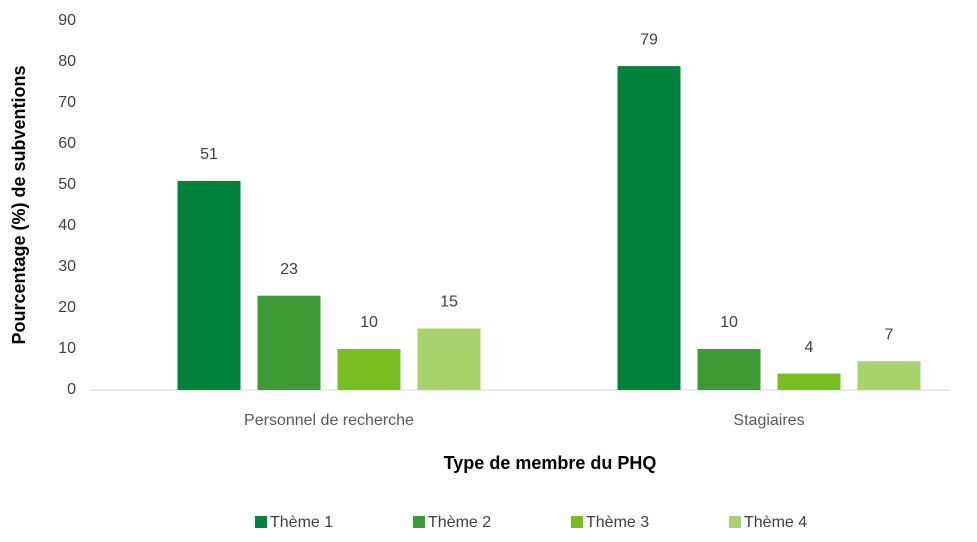 The height and width of the screenshot is (542, 977). What do you see at coordinates (617, 522) in the screenshot?
I see `legend-label: Thème 3` at bounding box center [617, 522].